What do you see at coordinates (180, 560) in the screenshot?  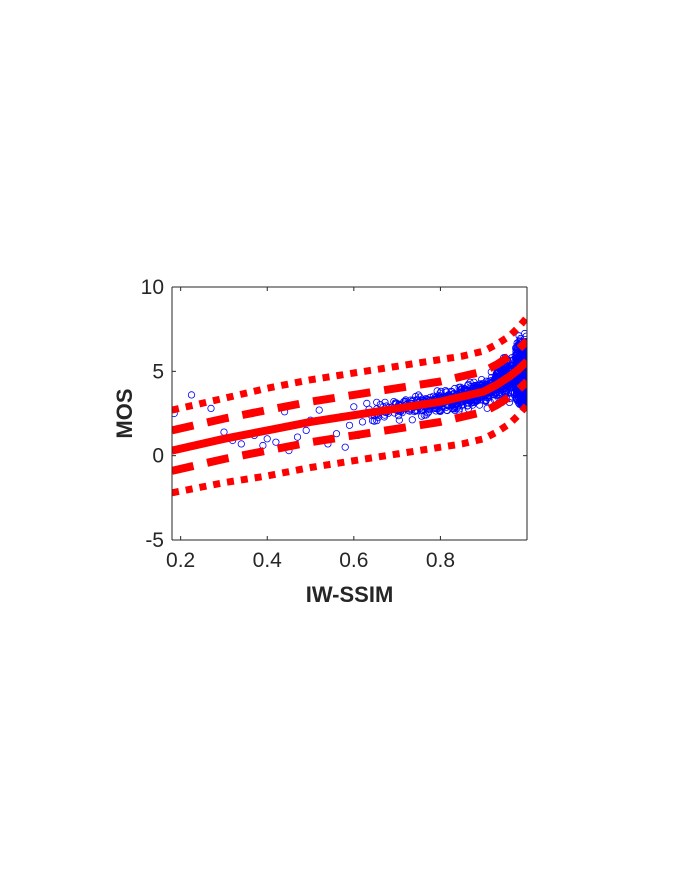 I see `x-tick-label: 0.2` at bounding box center [180, 560].